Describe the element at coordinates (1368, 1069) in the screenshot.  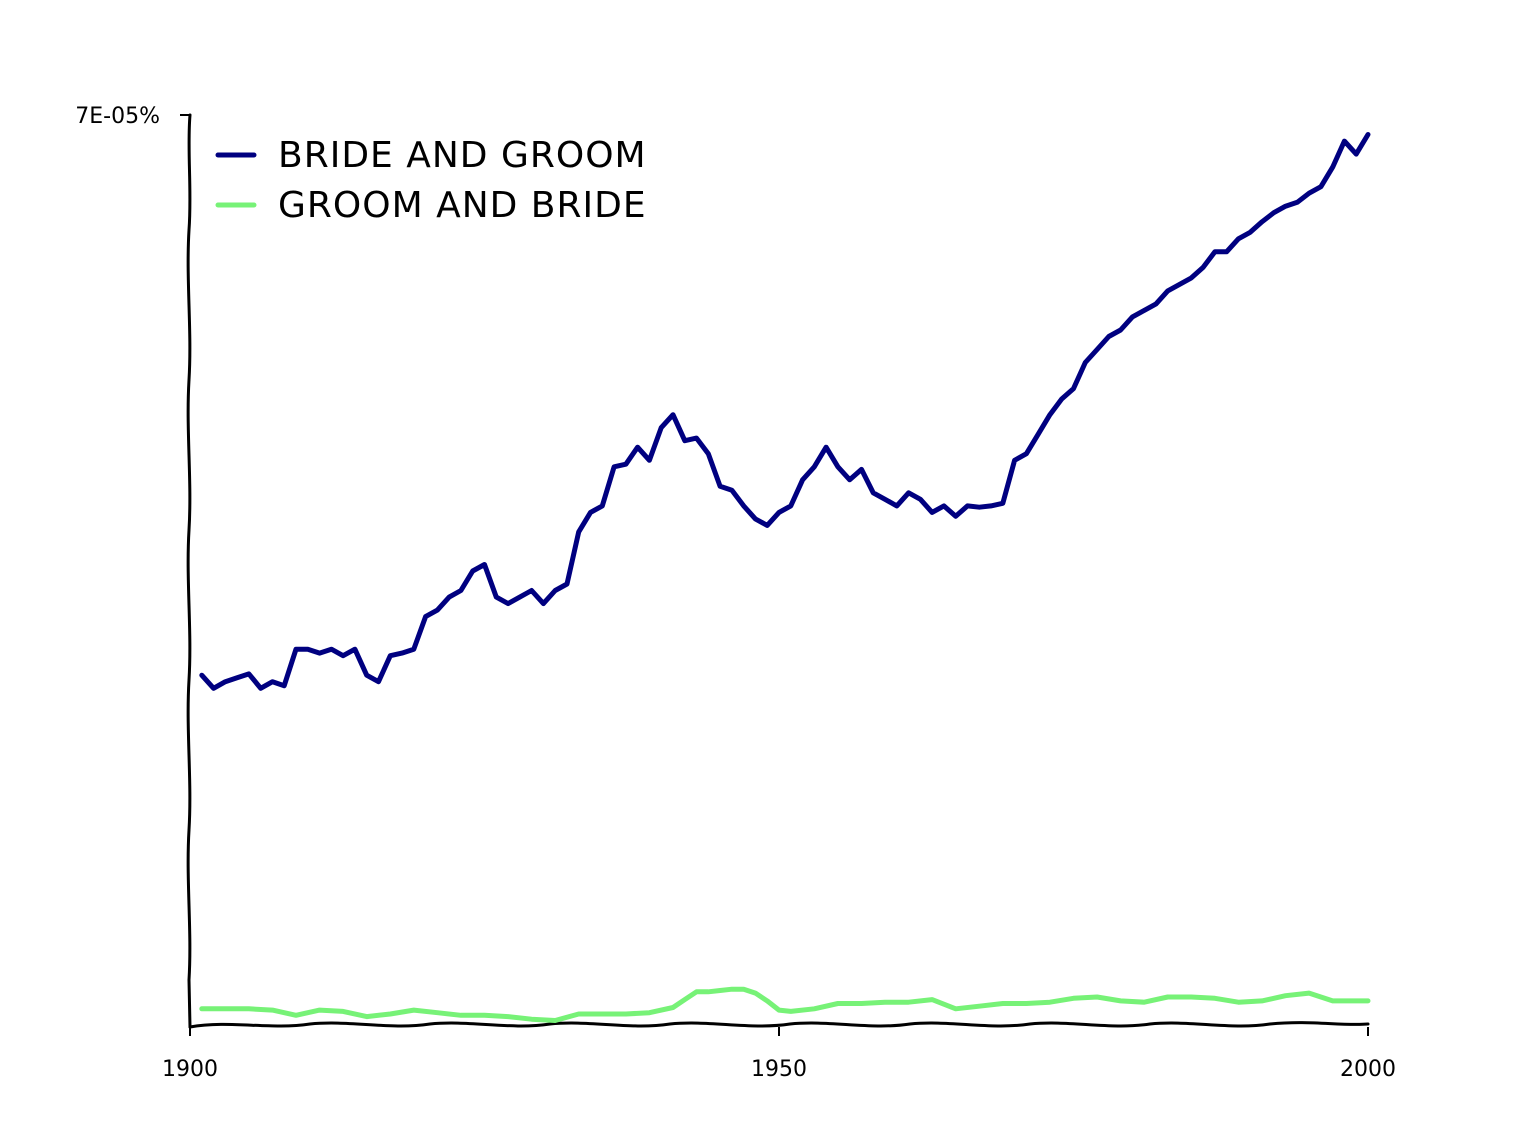
I see `x-tick-label-2000: 2000` at that location.